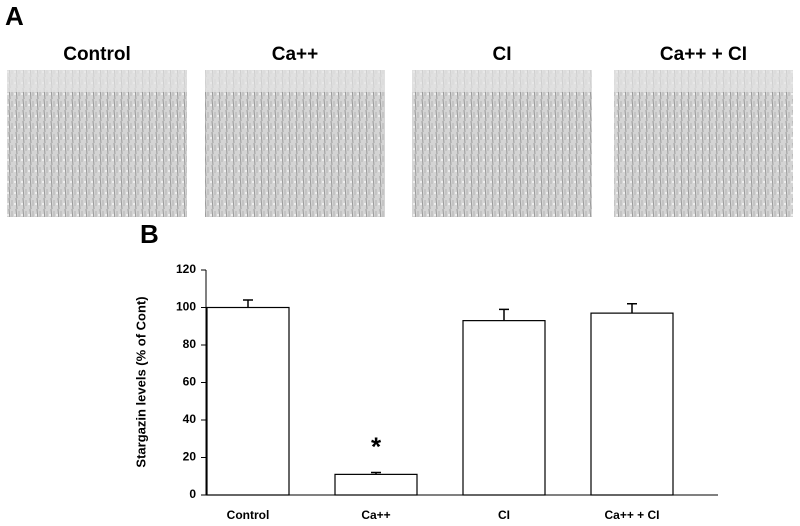  I want to click on y-axis-label: Stargazin levels (% of Cont), so click(140, 381).